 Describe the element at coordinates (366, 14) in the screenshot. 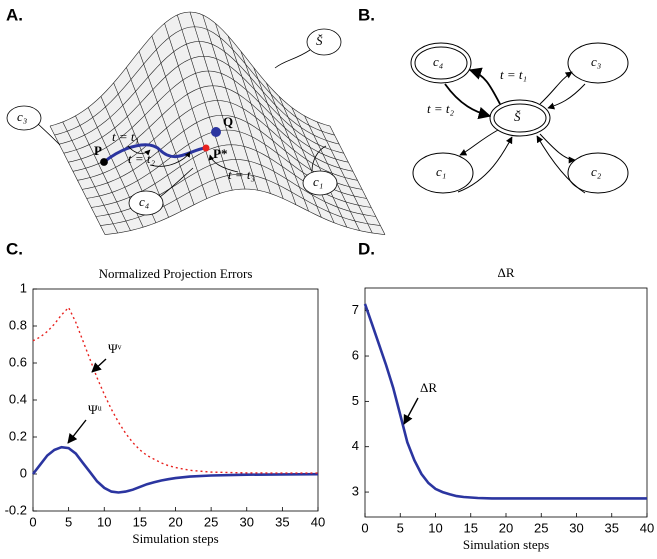

I see `panel-label: B.` at that location.